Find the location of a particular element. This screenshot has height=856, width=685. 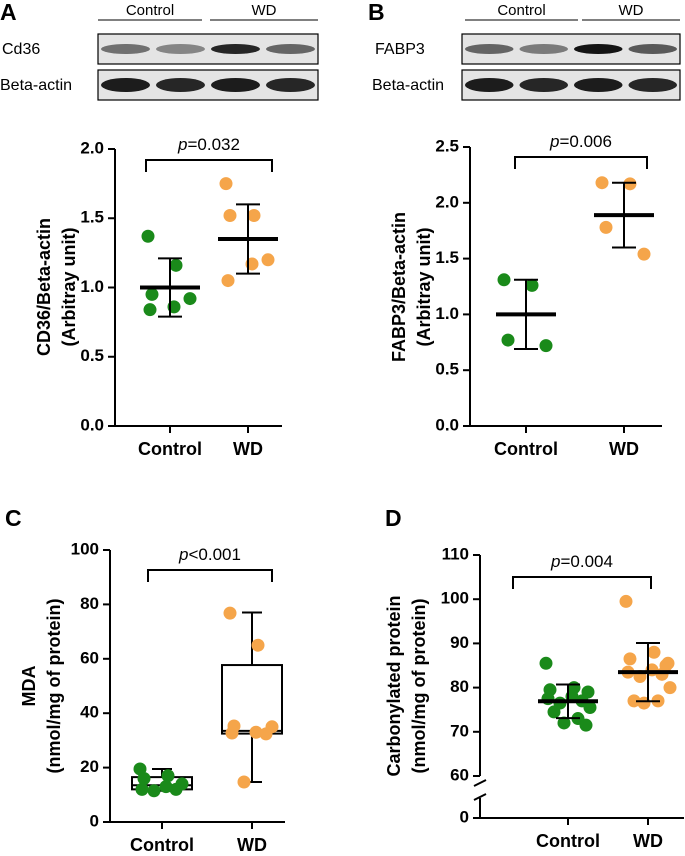

y-axis-label: FABP3/Beta-actin is located at coordinates (399, 287).